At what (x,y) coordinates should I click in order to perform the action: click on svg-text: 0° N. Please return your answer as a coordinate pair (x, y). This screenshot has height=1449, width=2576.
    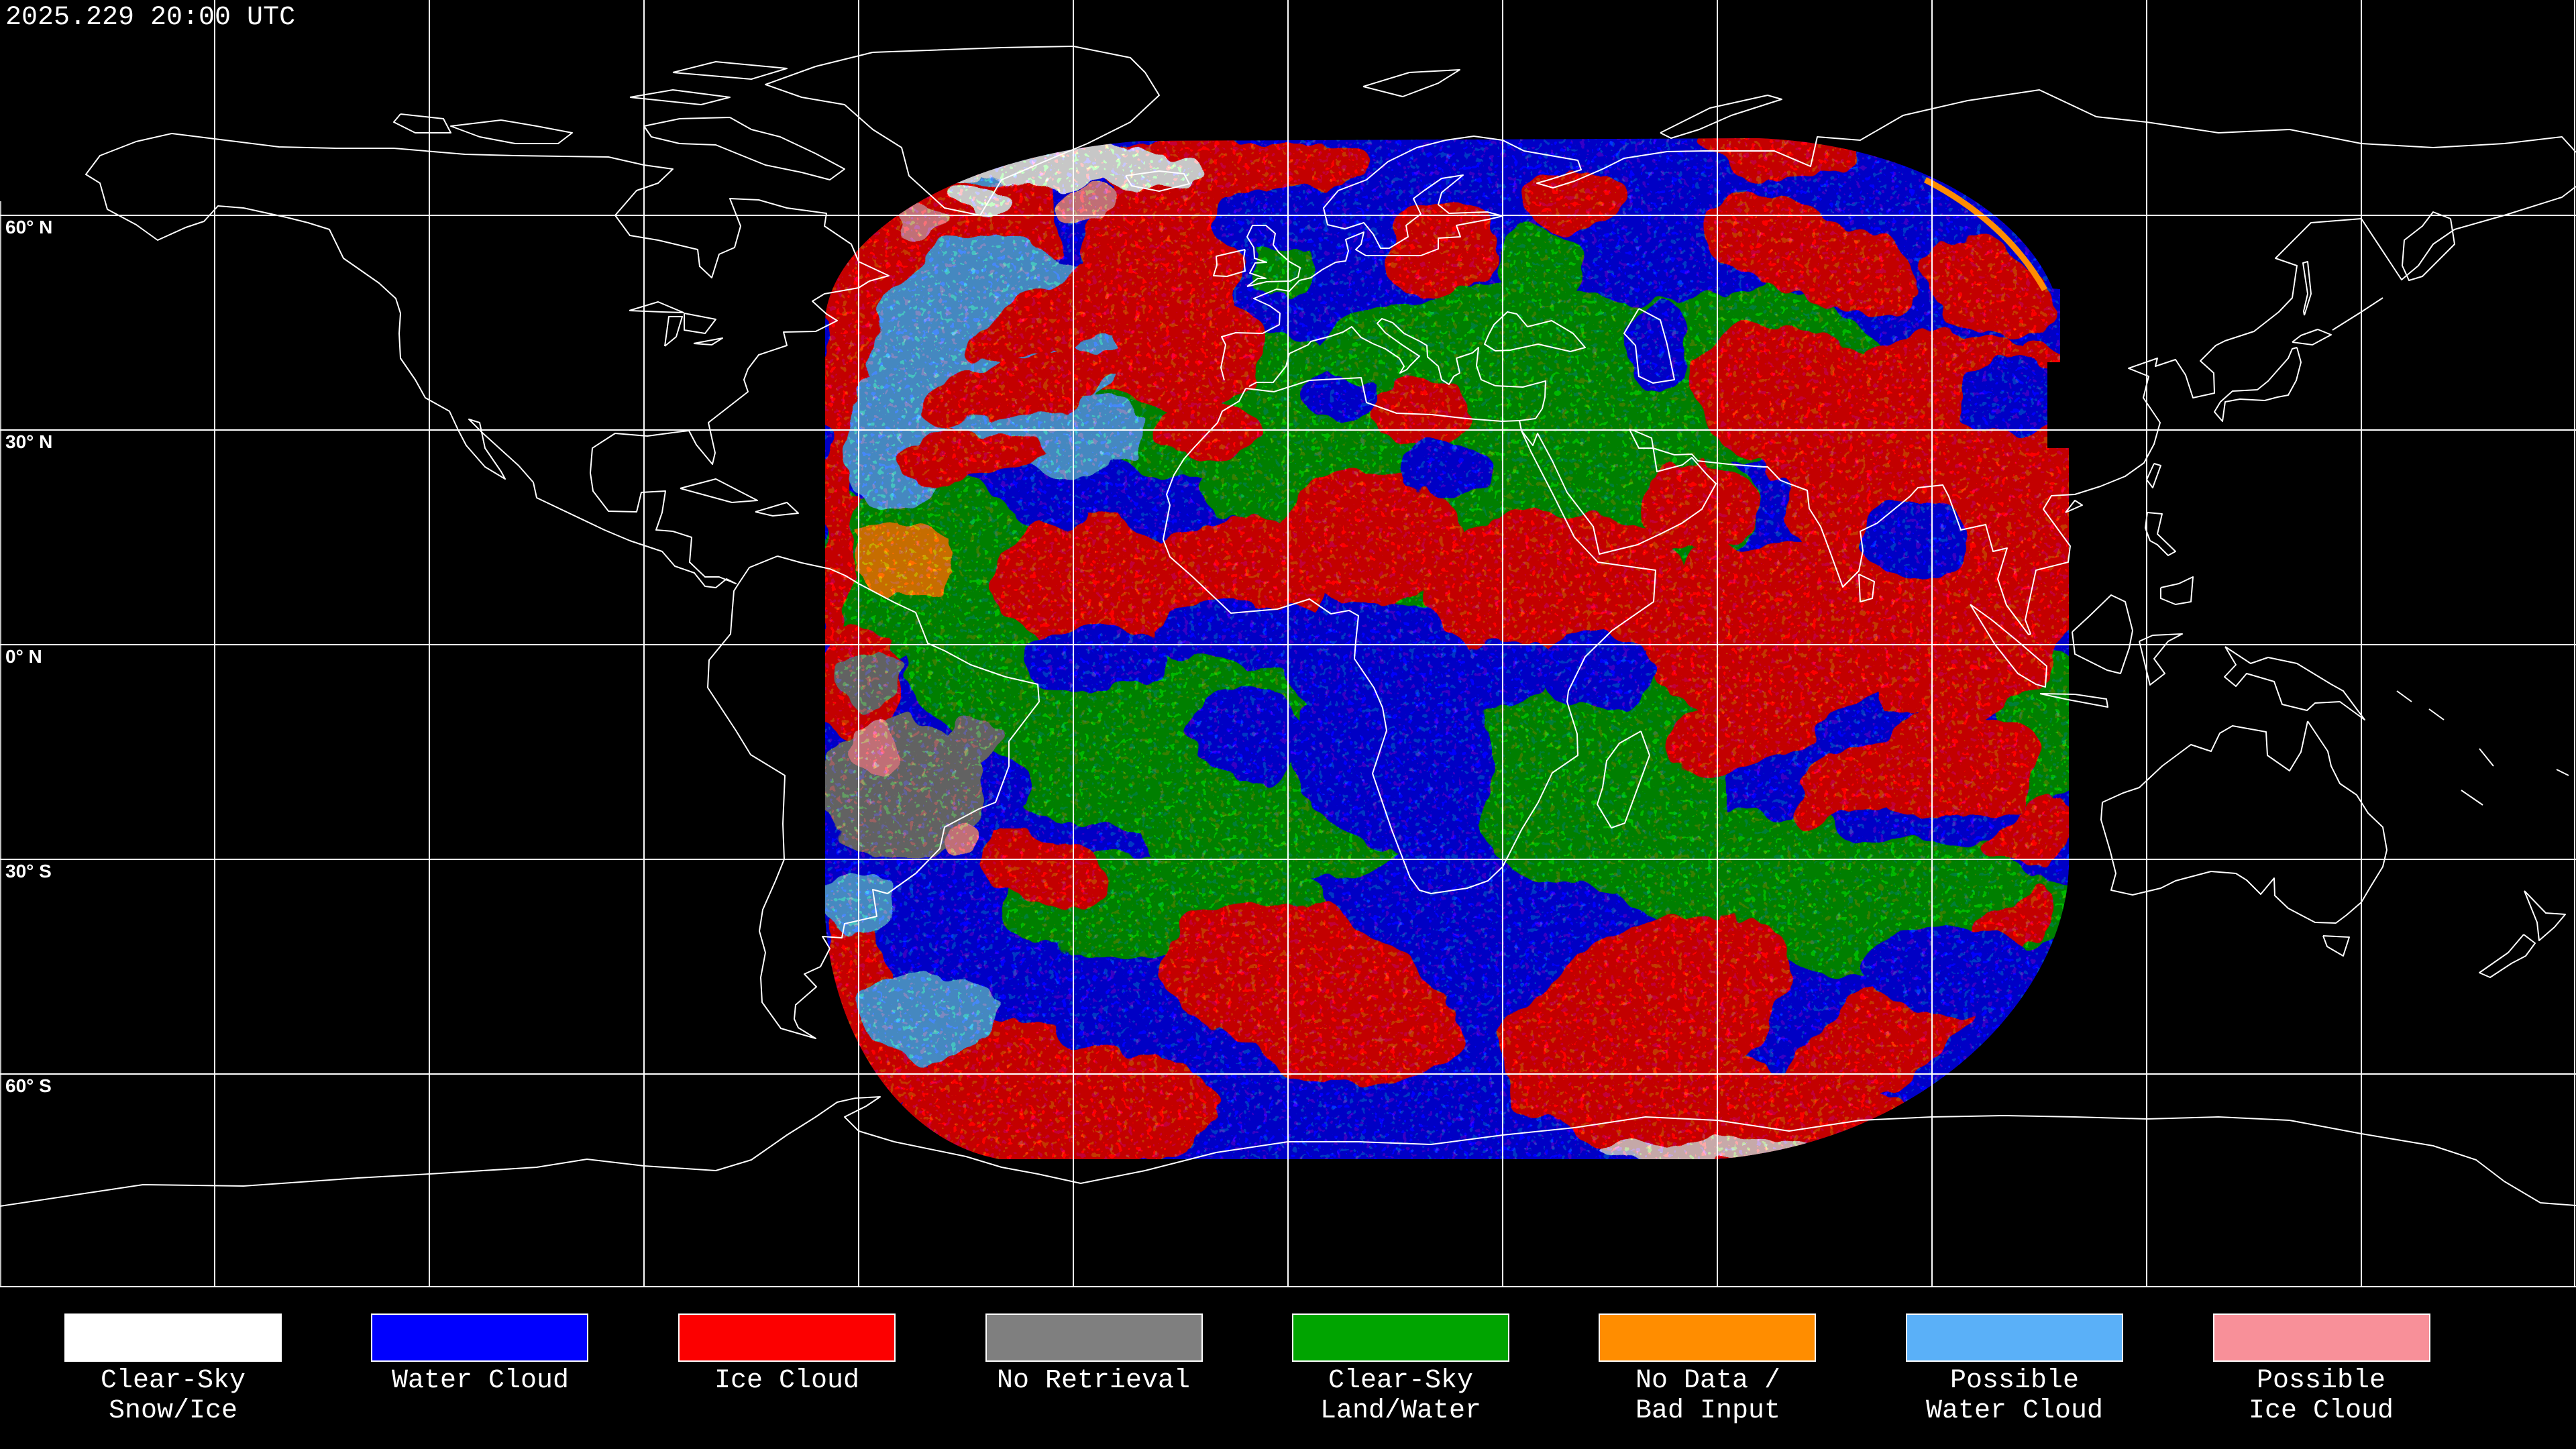
    Looking at the image, I should click on (23, 656).